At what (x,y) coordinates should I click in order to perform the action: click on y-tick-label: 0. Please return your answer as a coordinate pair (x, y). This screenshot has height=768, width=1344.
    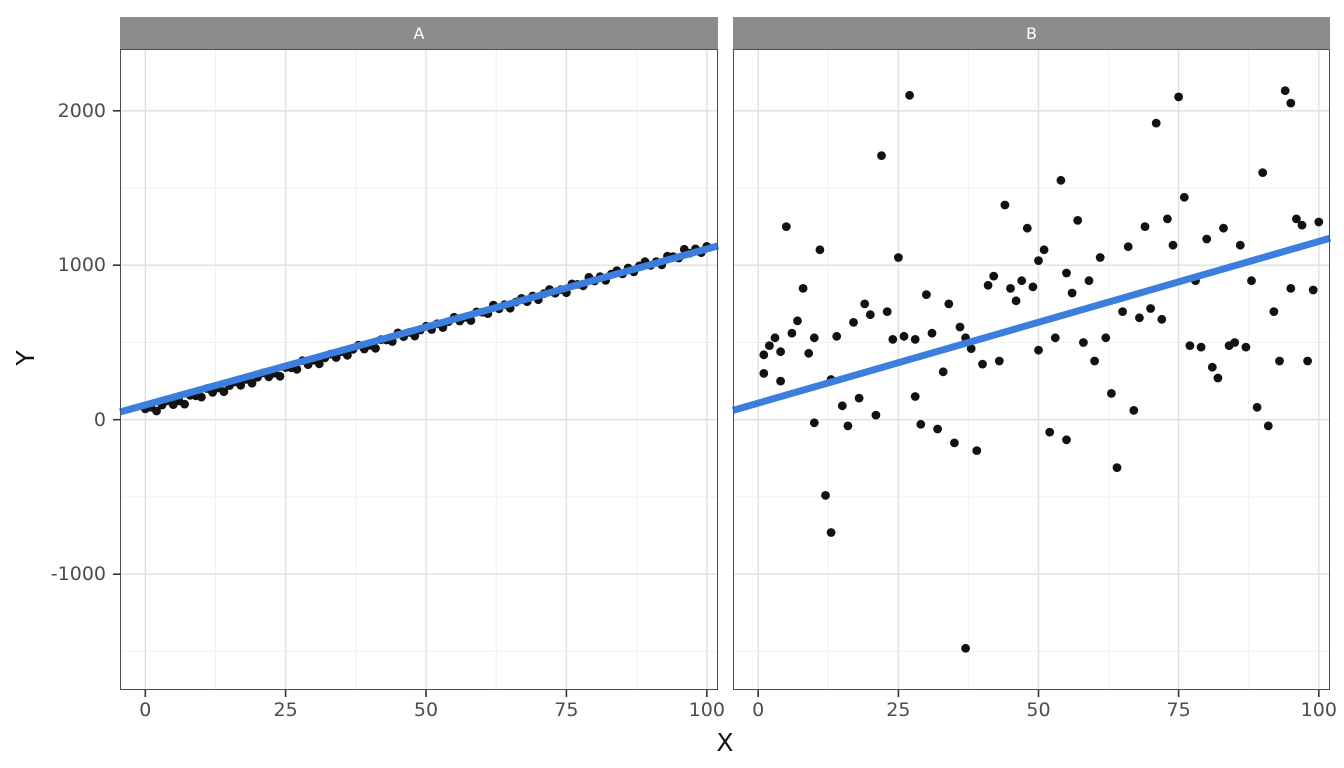
    Looking at the image, I should click on (99, 419).